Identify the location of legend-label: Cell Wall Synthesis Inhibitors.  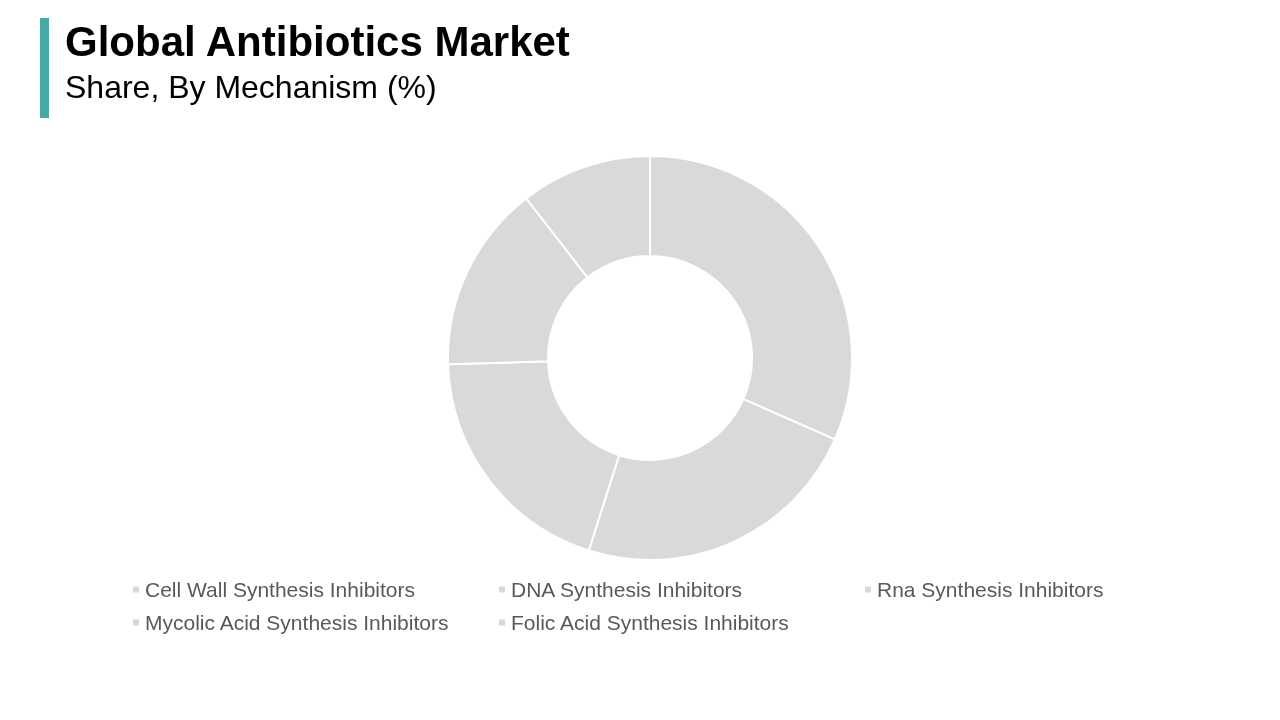
(280, 589).